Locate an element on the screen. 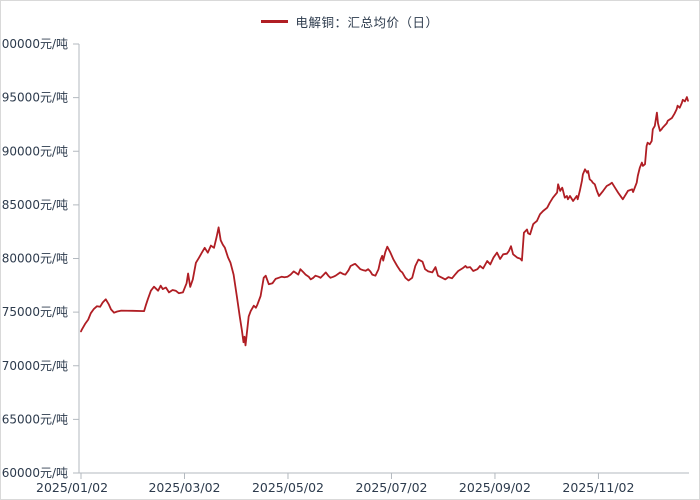  legend-line-swatch is located at coordinates (275, 21).